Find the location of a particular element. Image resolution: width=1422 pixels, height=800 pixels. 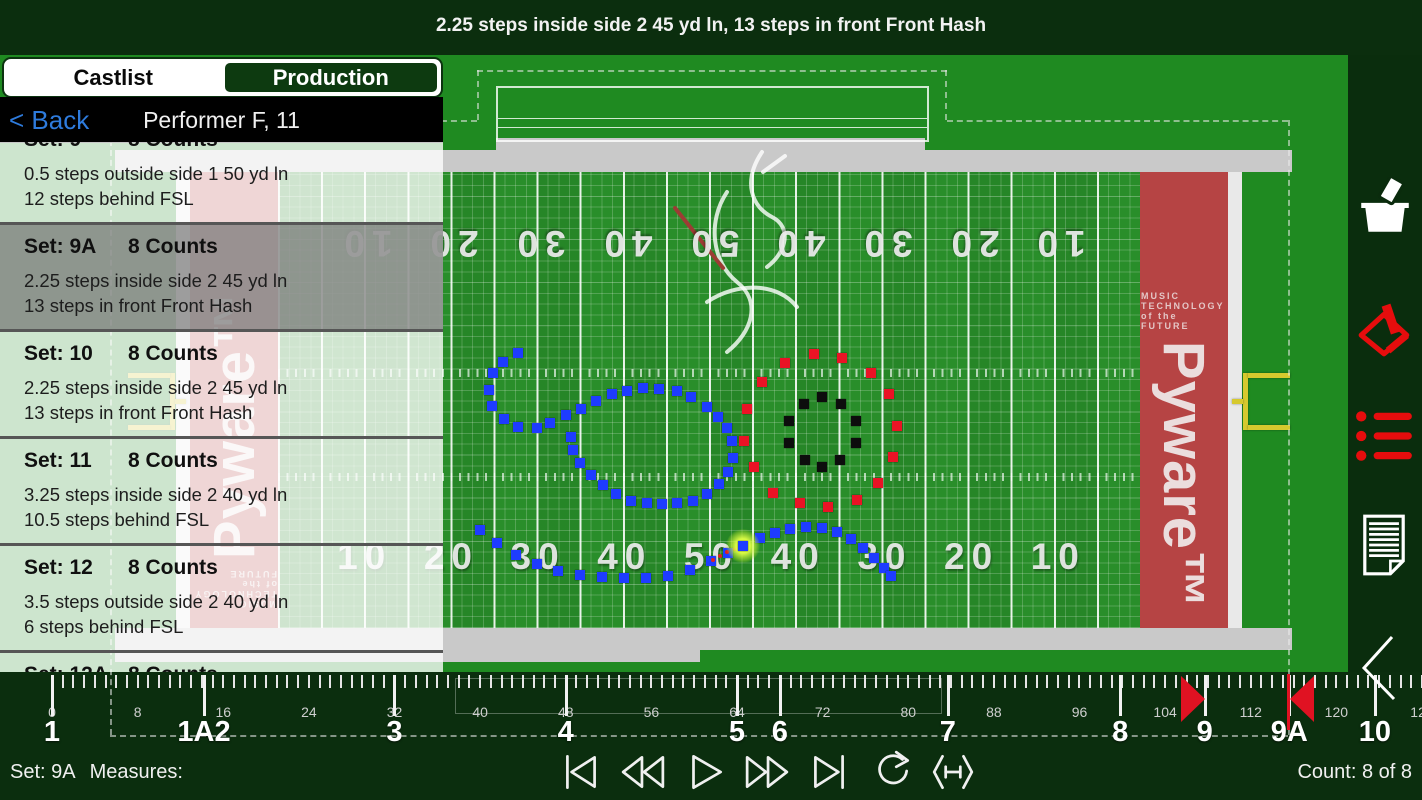

playback-end-marker is located at coordinates (1302, 699).